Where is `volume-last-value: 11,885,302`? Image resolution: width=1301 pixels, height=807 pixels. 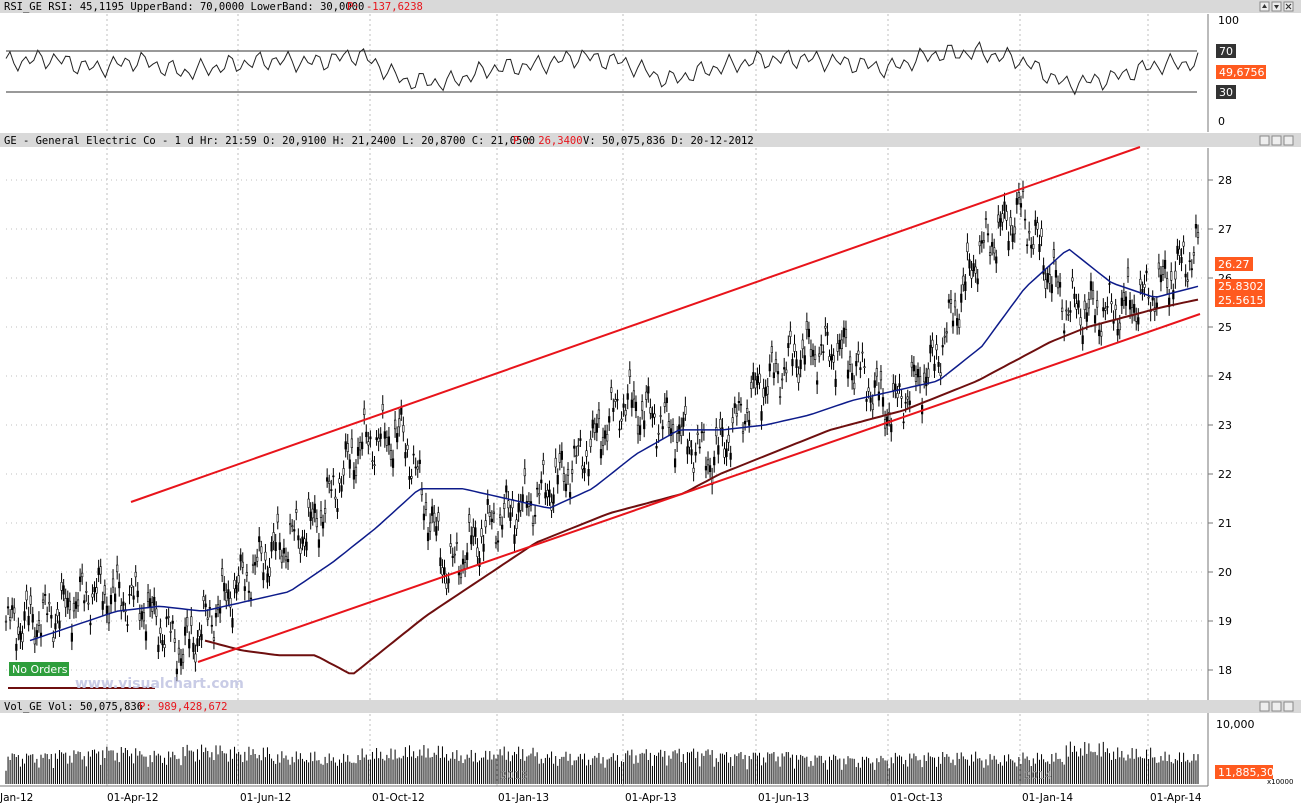 volume-last-value: 11,885,302 is located at coordinates (1249, 772).